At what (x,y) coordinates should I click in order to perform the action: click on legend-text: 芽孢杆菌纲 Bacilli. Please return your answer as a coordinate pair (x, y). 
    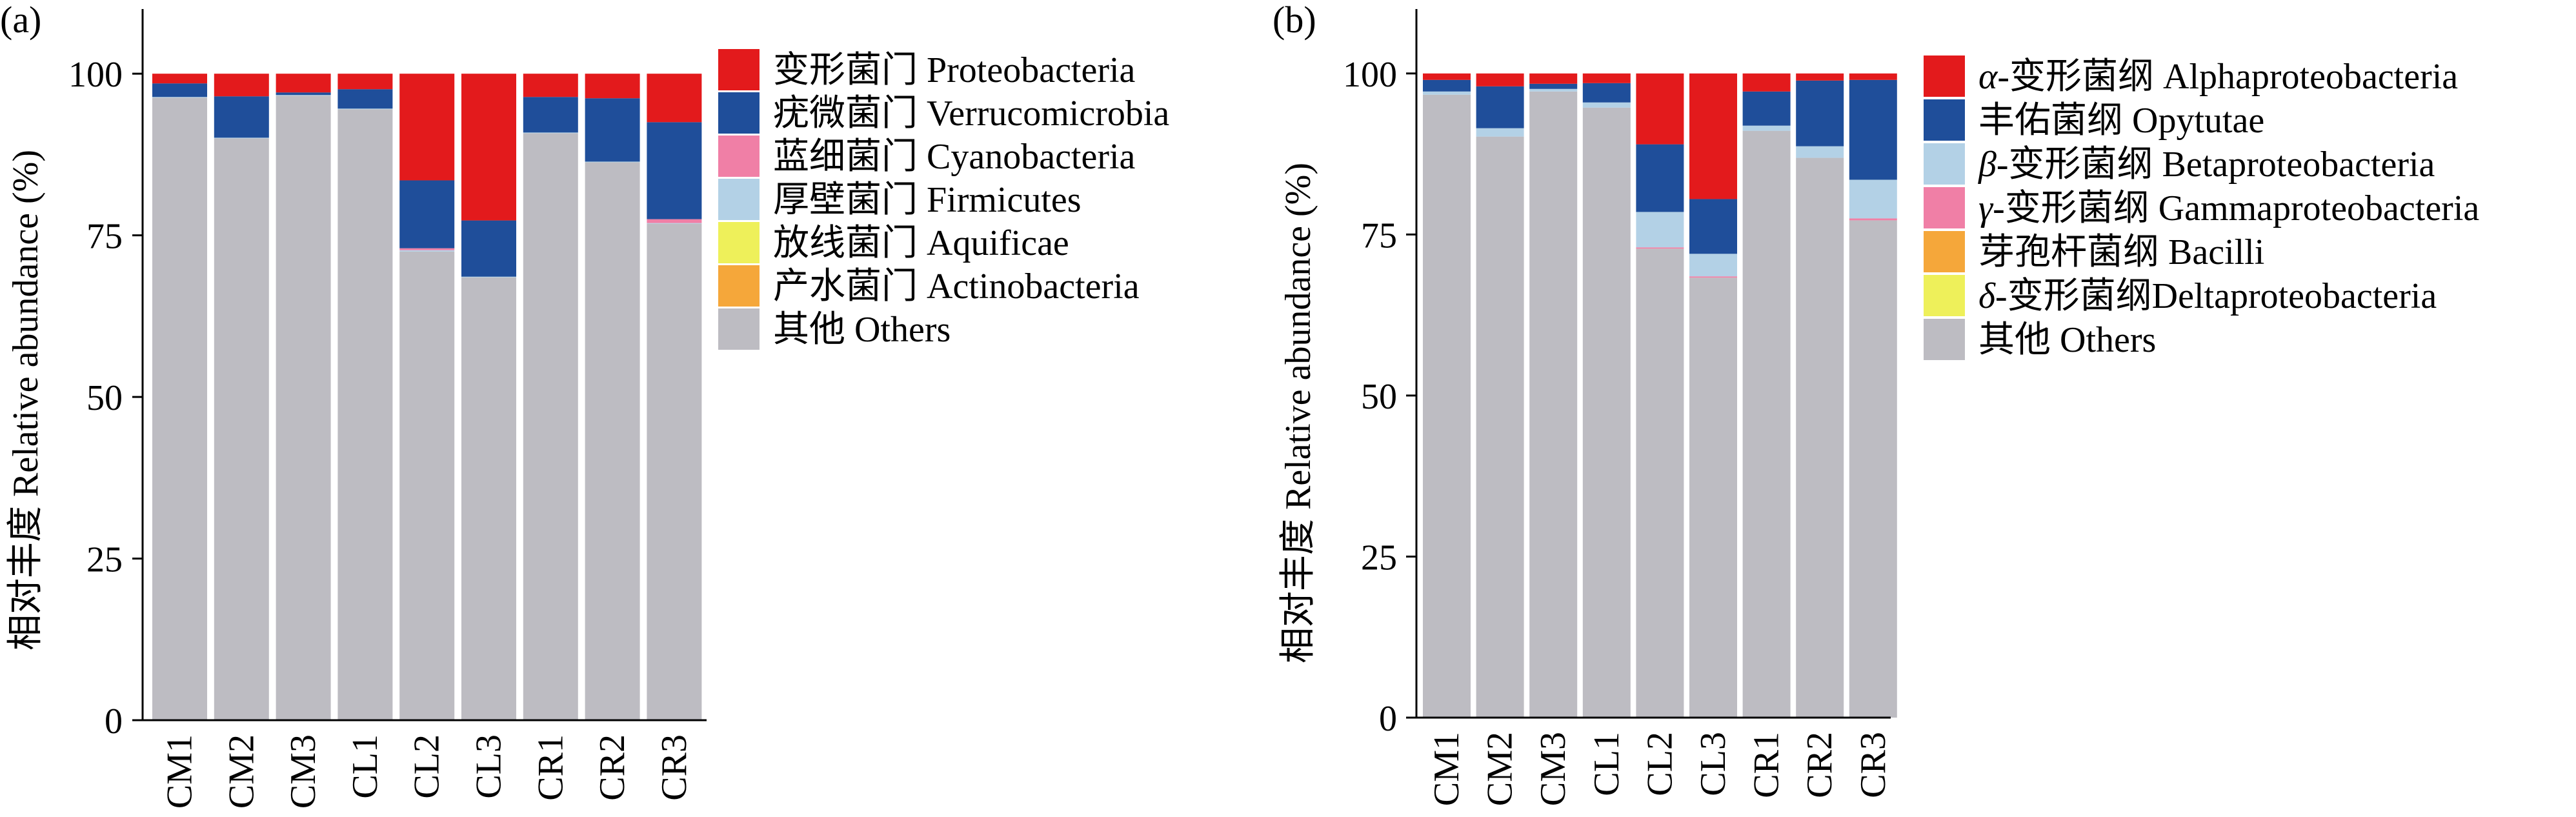
    Looking at the image, I should click on (2121, 252).